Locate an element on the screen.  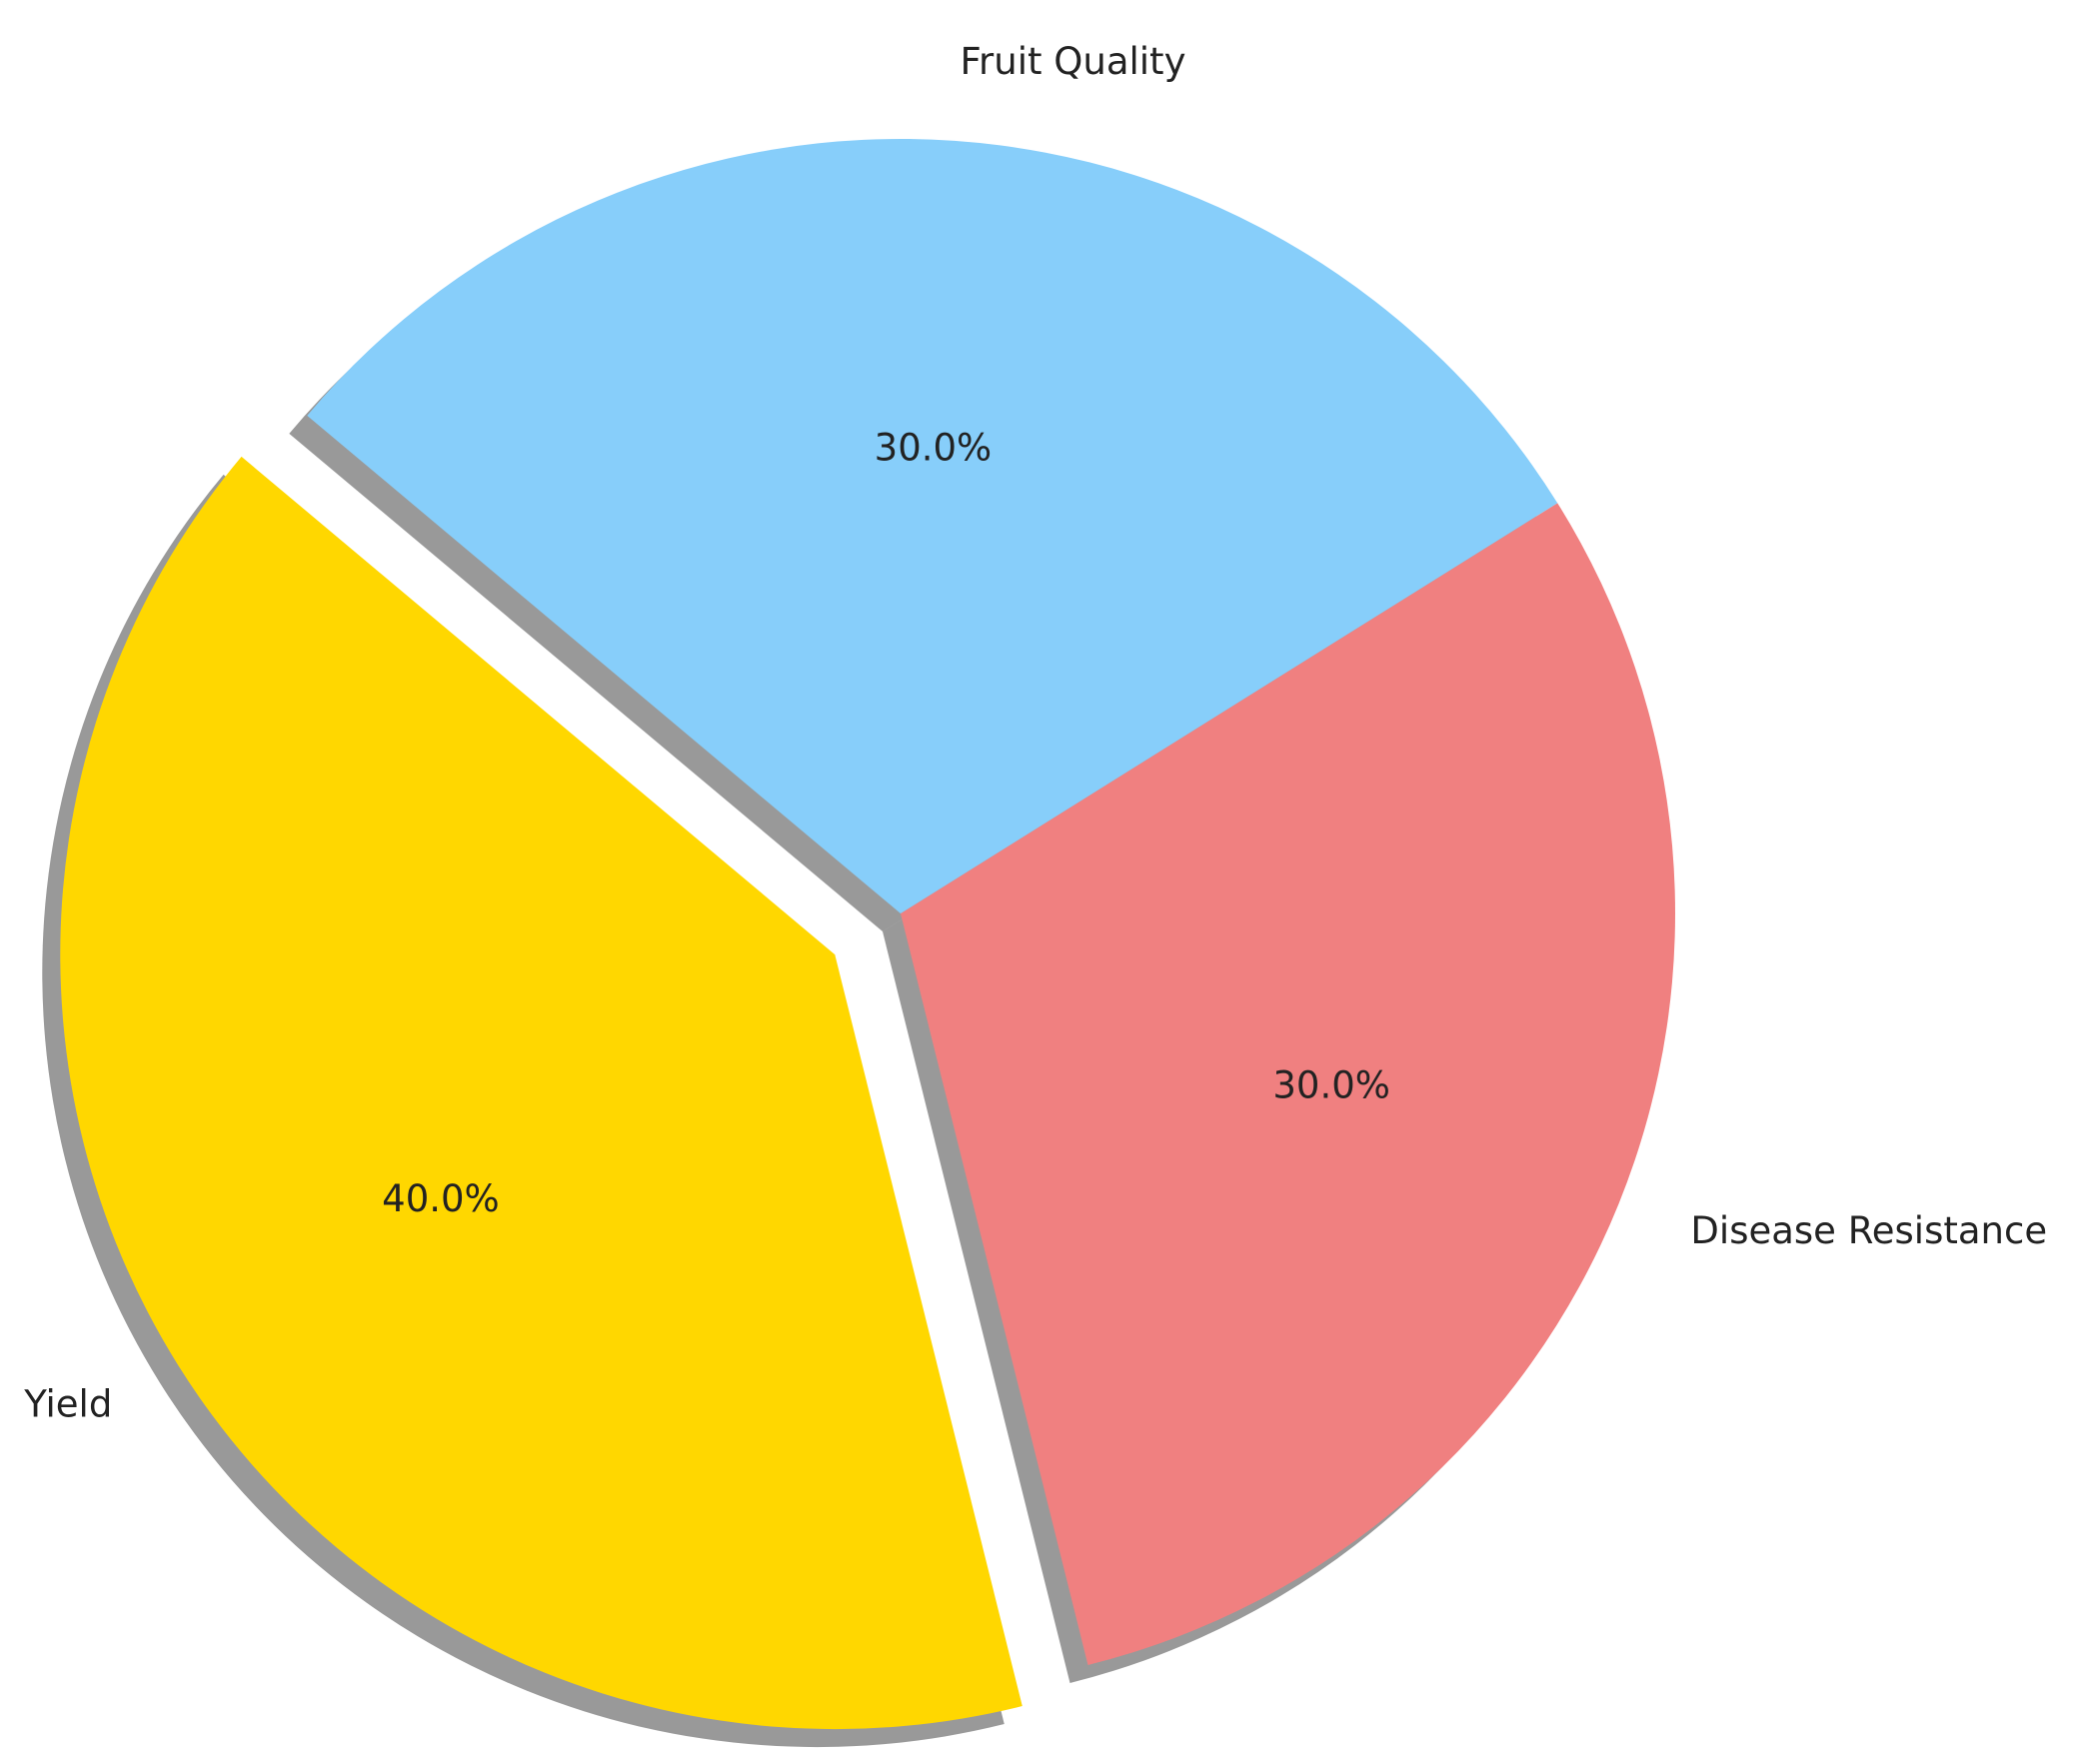
slice-label: Fruit Quality is located at coordinates (1072, 62).